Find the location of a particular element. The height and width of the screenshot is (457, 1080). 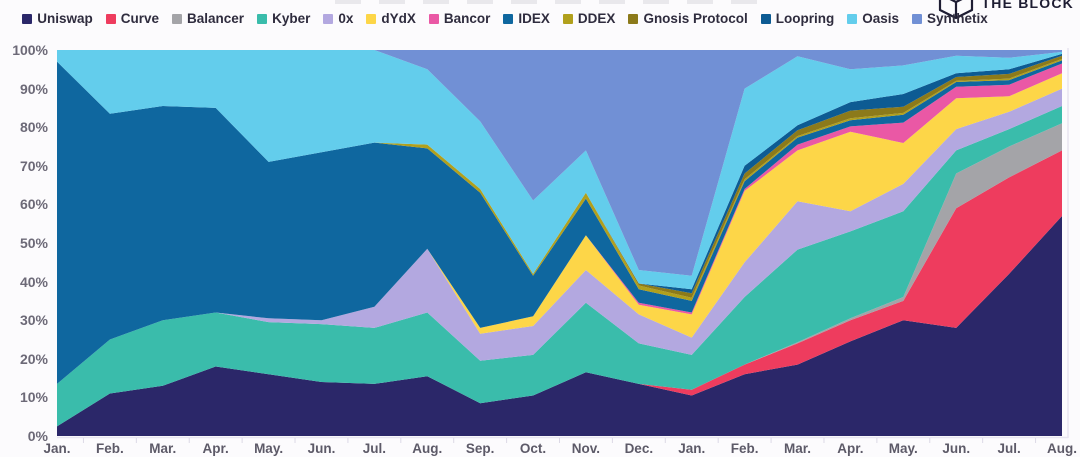

x-axis-tick-label: Sep. is located at coordinates (480, 448).